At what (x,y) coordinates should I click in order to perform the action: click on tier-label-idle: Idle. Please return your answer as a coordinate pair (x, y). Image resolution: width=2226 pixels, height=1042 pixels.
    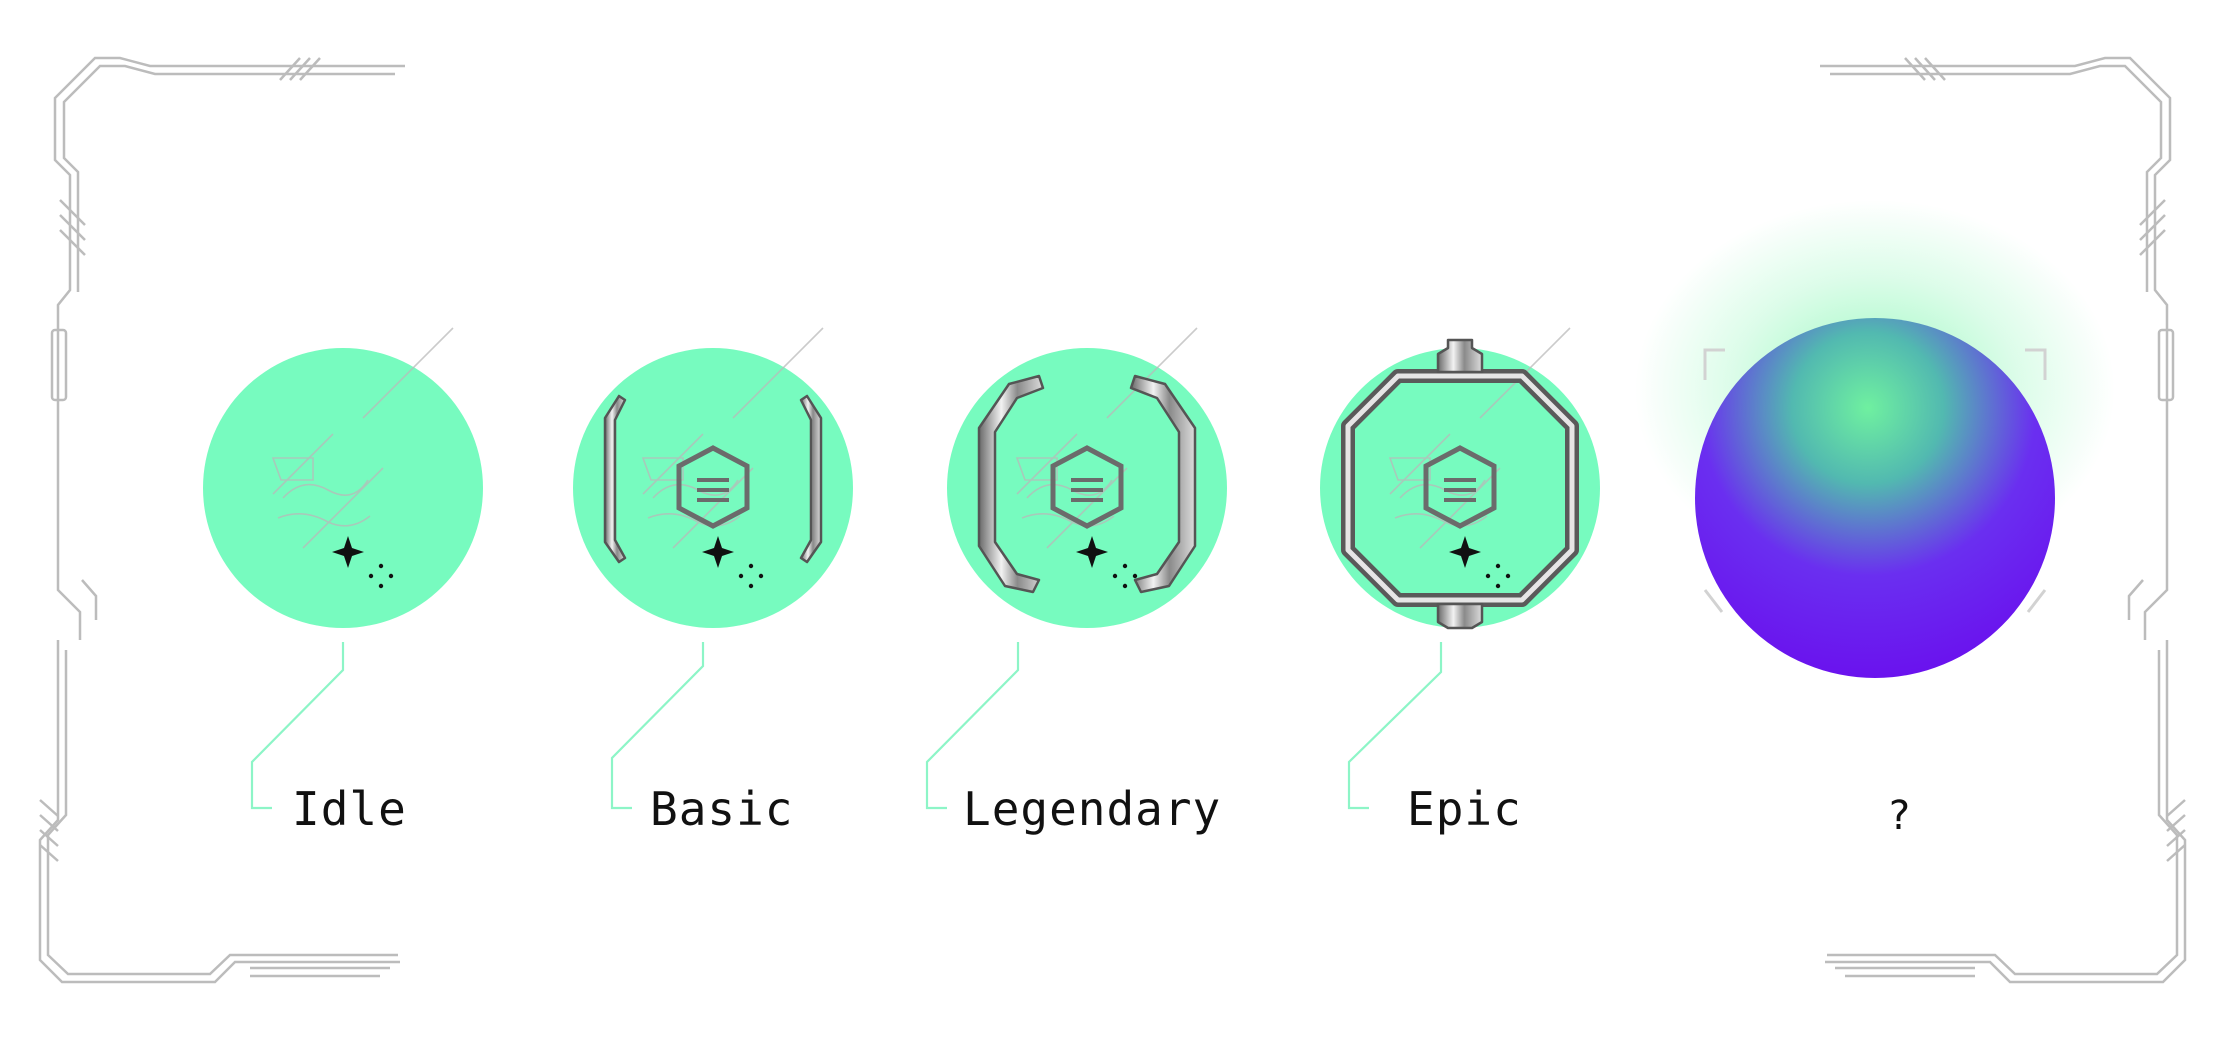
    Looking at the image, I should click on (349, 809).